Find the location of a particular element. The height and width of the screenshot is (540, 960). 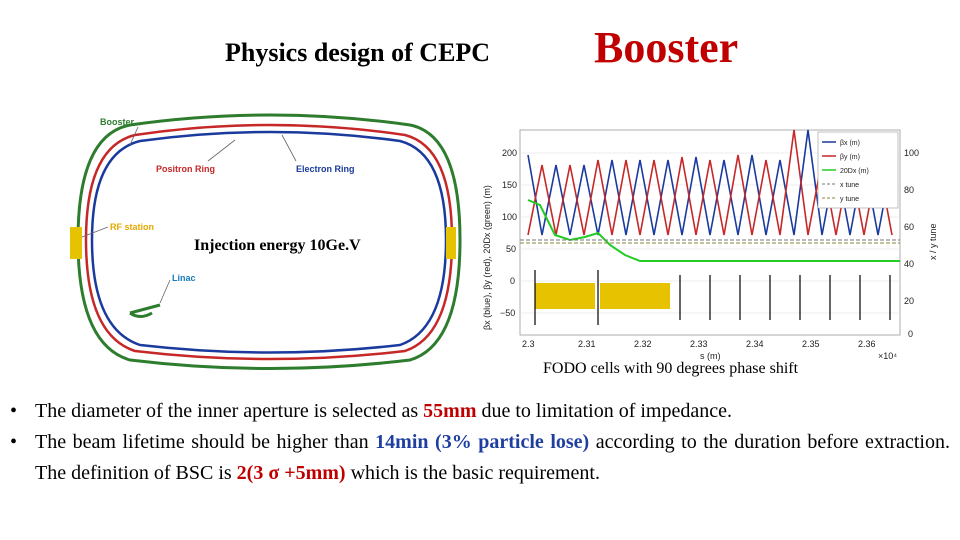

bsc-value: 2(3 σ +5mm) is located at coordinates (291, 473).